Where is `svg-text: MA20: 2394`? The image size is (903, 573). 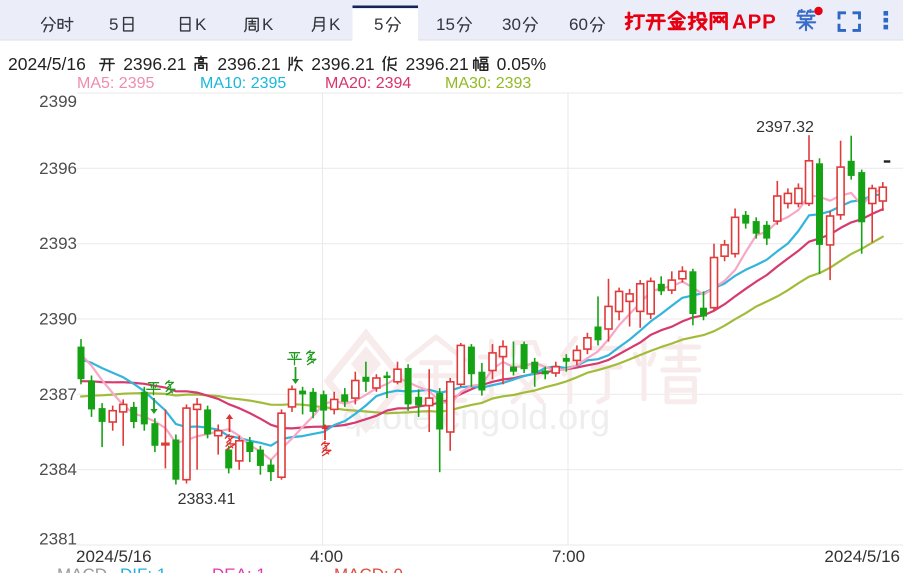 svg-text: MA20: 2394 is located at coordinates (368, 83).